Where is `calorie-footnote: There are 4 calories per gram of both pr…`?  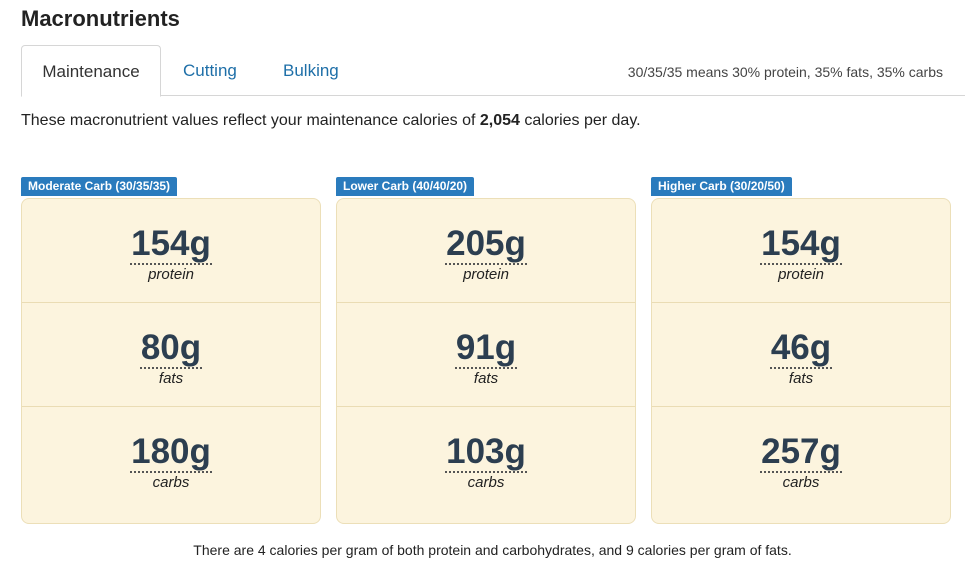
calorie-footnote: There are 4 calories per gram of both pr… is located at coordinates (492, 550).